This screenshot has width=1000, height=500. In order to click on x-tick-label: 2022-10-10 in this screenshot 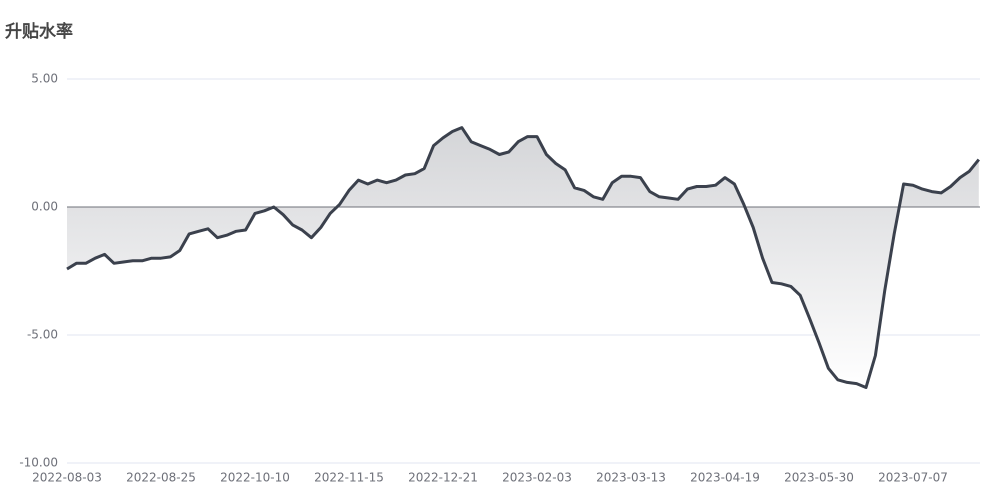, I will do `click(255, 478)`.